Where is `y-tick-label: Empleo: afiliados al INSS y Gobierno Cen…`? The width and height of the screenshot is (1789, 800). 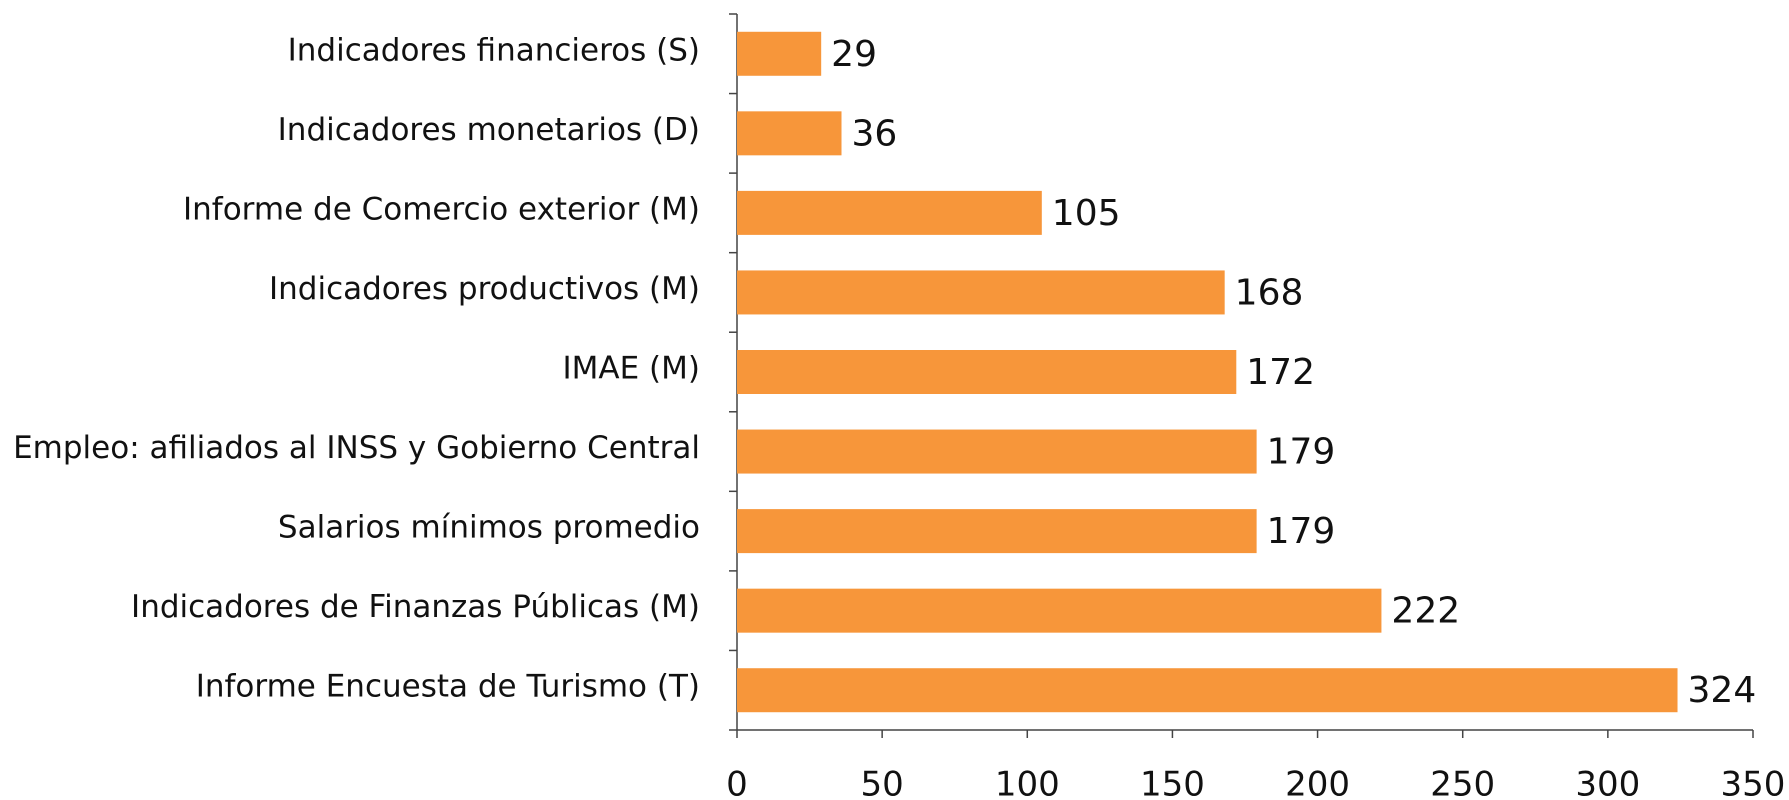
y-tick-label: Empleo: afiliados al INSS y Gobierno Cen… is located at coordinates (356, 448).